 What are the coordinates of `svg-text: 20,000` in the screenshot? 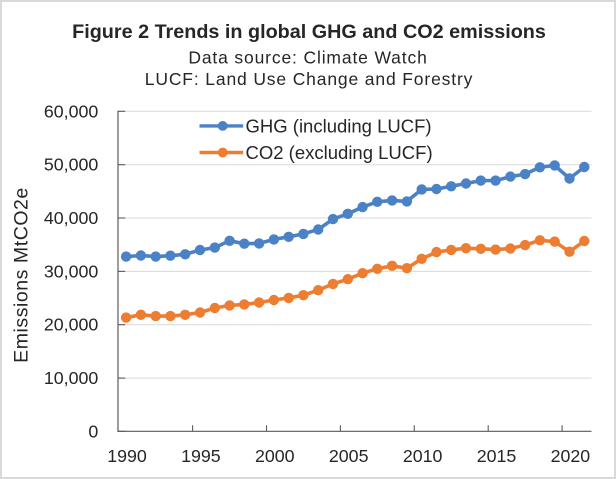 It's located at (71, 325).